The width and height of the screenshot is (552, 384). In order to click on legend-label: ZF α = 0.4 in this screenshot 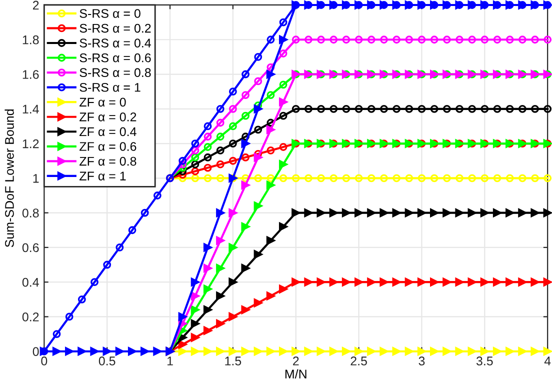, I will do `click(108, 131)`.